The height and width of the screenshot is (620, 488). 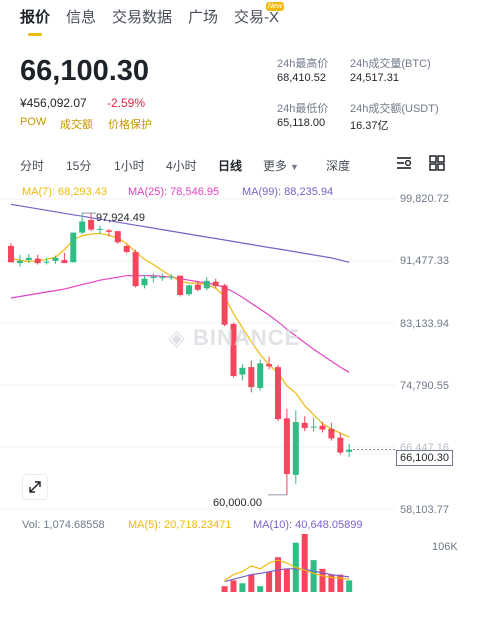 I want to click on tag-price-protection: 价格保护, so click(x=130, y=125).